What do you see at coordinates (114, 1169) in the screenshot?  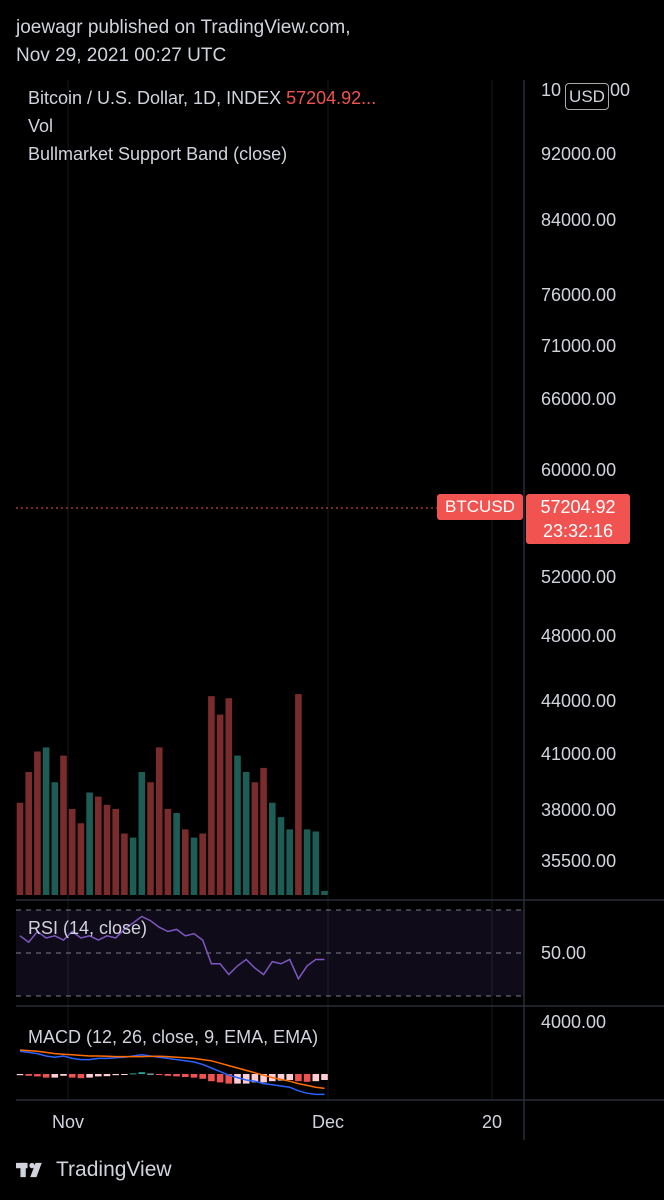 I see `brand-name: TradingView` at bounding box center [114, 1169].